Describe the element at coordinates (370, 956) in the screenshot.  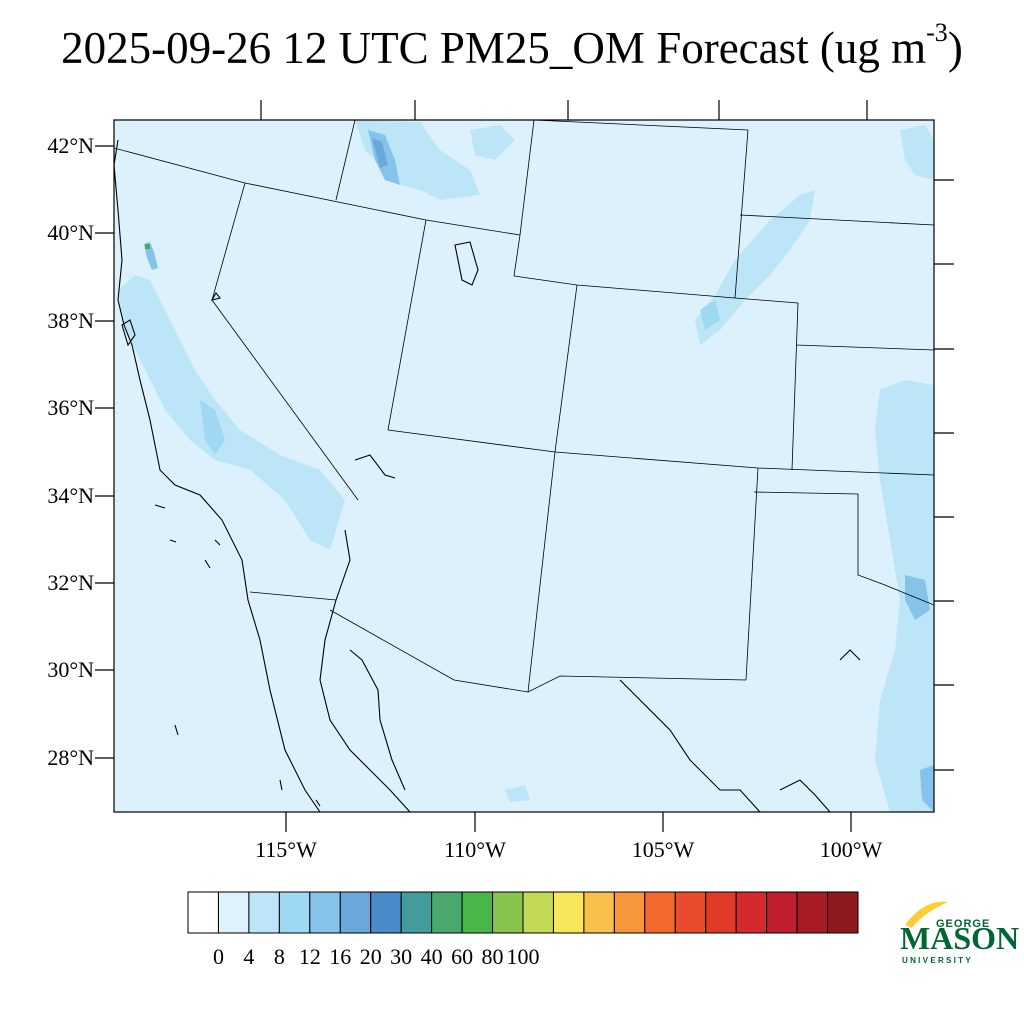
I see `colorbar-label: 20` at that location.